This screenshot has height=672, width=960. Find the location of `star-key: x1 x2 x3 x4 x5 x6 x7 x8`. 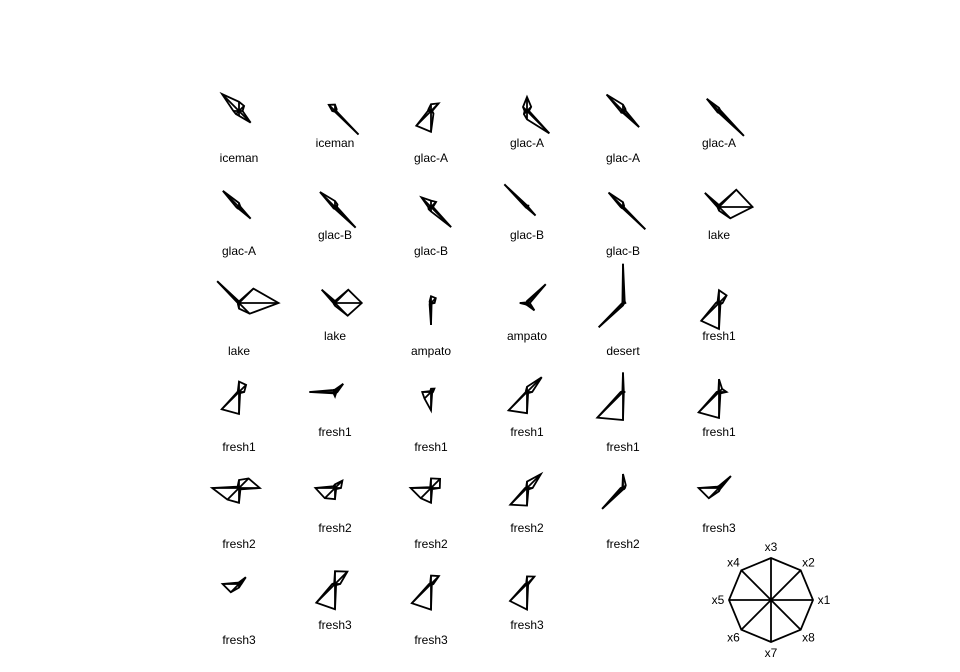

star-key: x1 x2 x3 x4 x5 x6 x7 x8 is located at coordinates (771, 600).